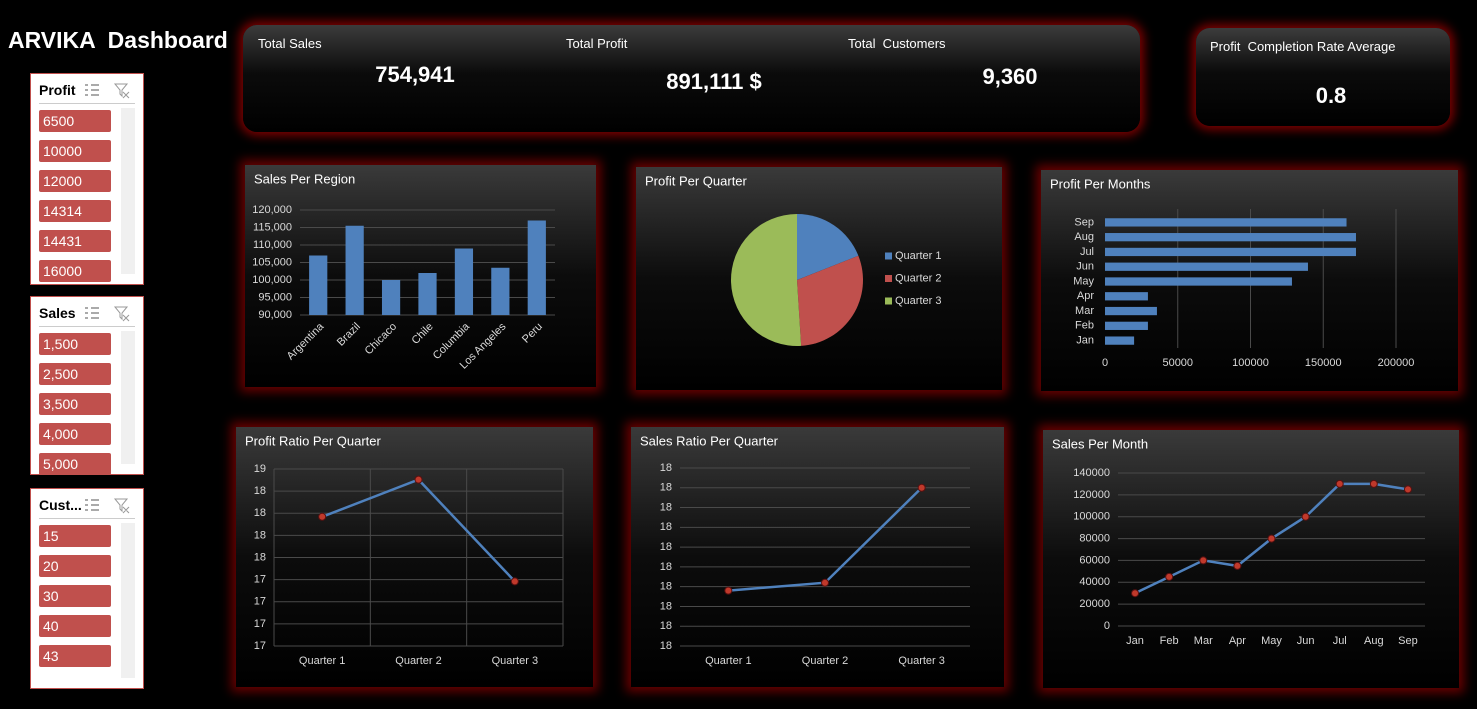 This screenshot has width=1477, height=709. Describe the element at coordinates (1010, 76) in the screenshot. I see `kpi-value: 9,360` at that location.